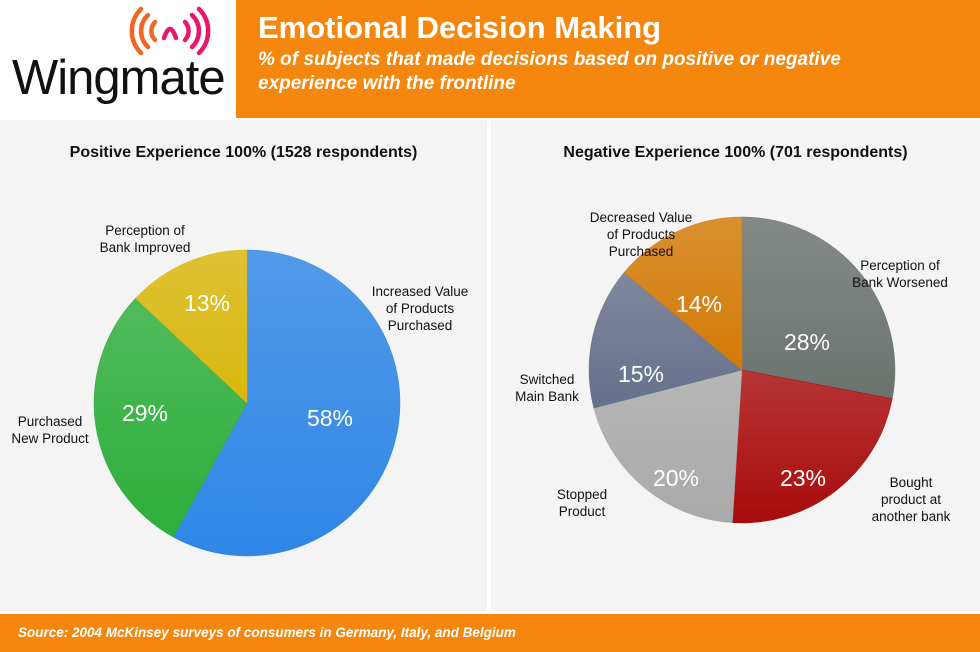 Image resolution: width=980 pixels, height=652 pixels. What do you see at coordinates (911, 499) in the screenshot?
I see `slice-category-label: Bought product at another bank` at bounding box center [911, 499].